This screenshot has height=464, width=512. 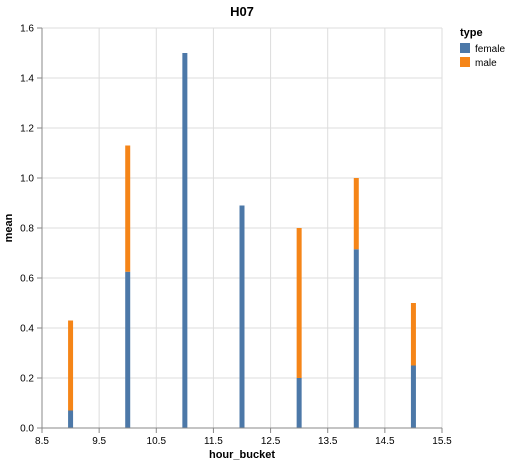 I want to click on x-tick-label: 8.5, so click(x=42, y=441).